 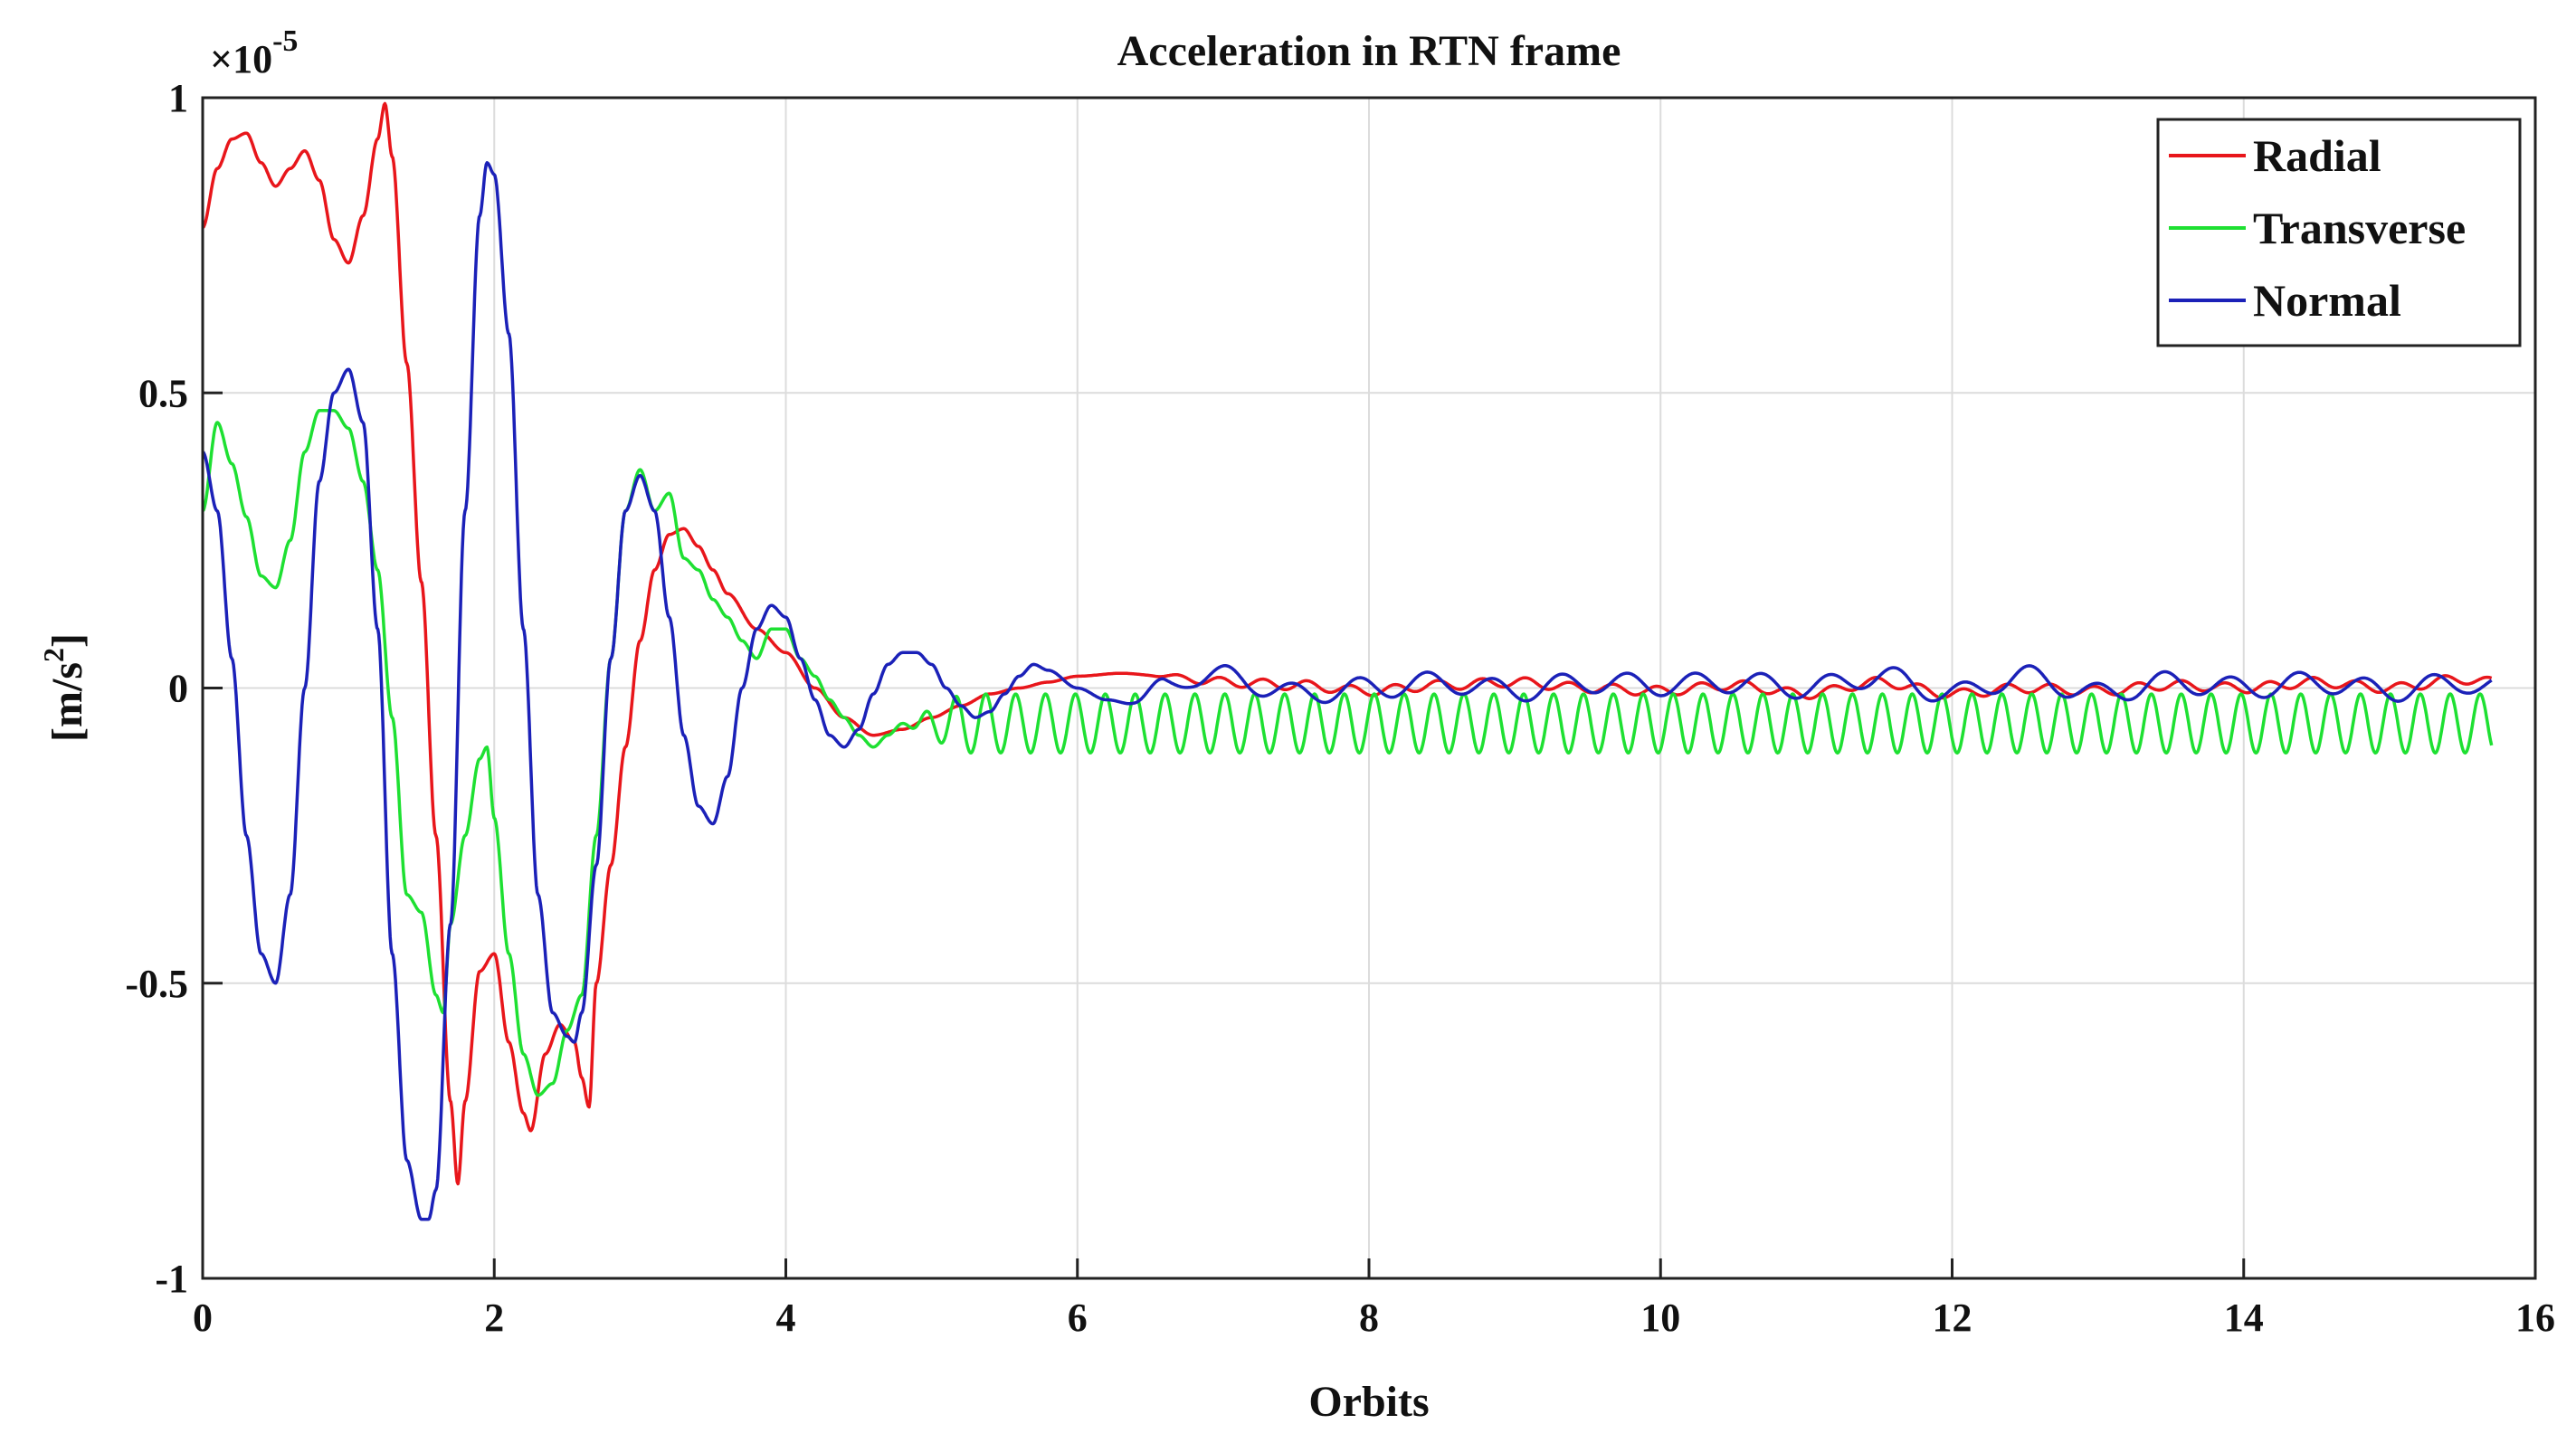 What do you see at coordinates (171, 1279) in the screenshot?
I see `y-tick-label: -1` at bounding box center [171, 1279].